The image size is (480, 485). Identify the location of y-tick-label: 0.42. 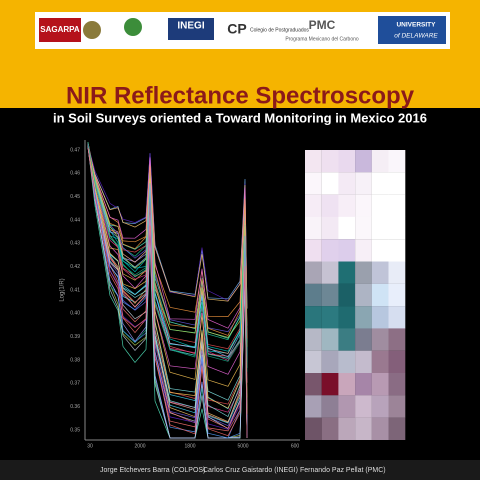
(75, 267).